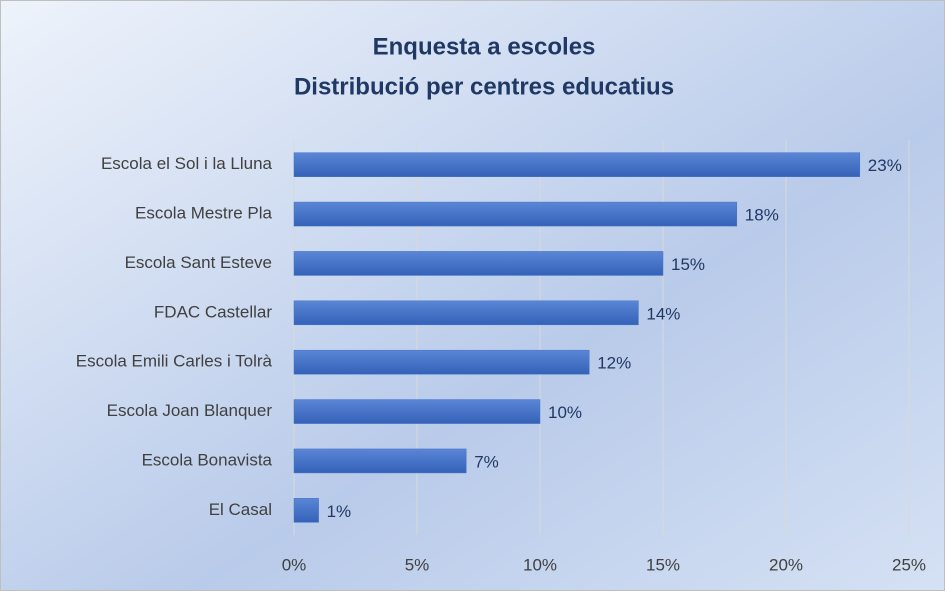  Describe the element at coordinates (663, 564) in the screenshot. I see `x-tick-label: 15%` at that location.